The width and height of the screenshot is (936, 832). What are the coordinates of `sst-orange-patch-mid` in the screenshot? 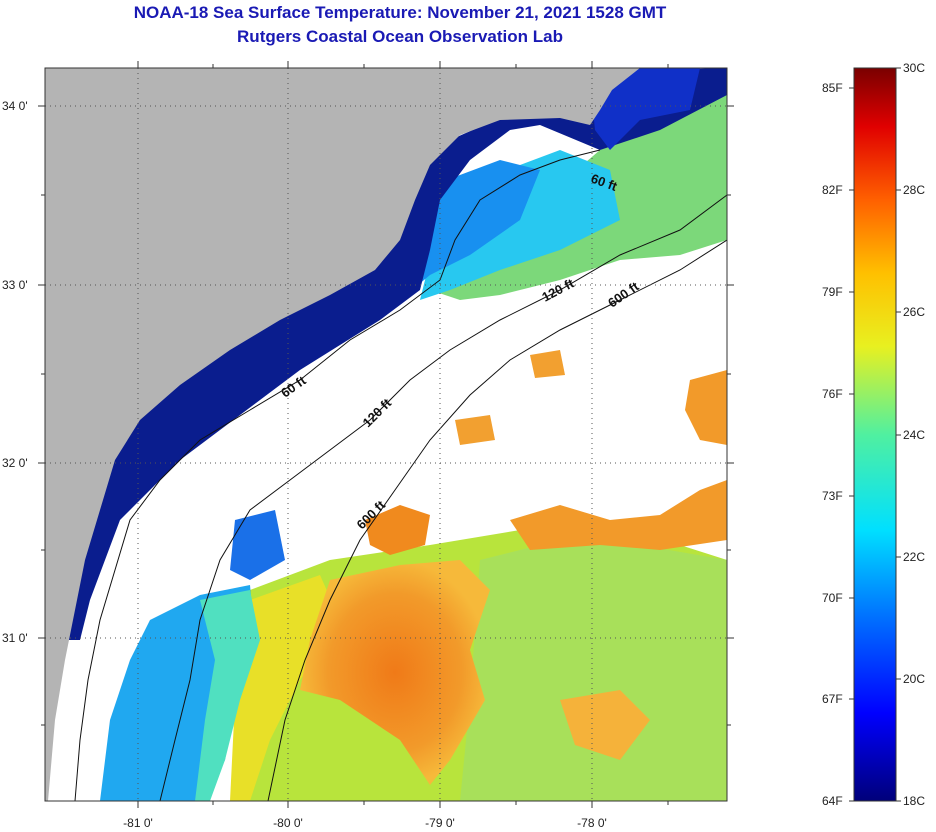 It's located at (475, 430).